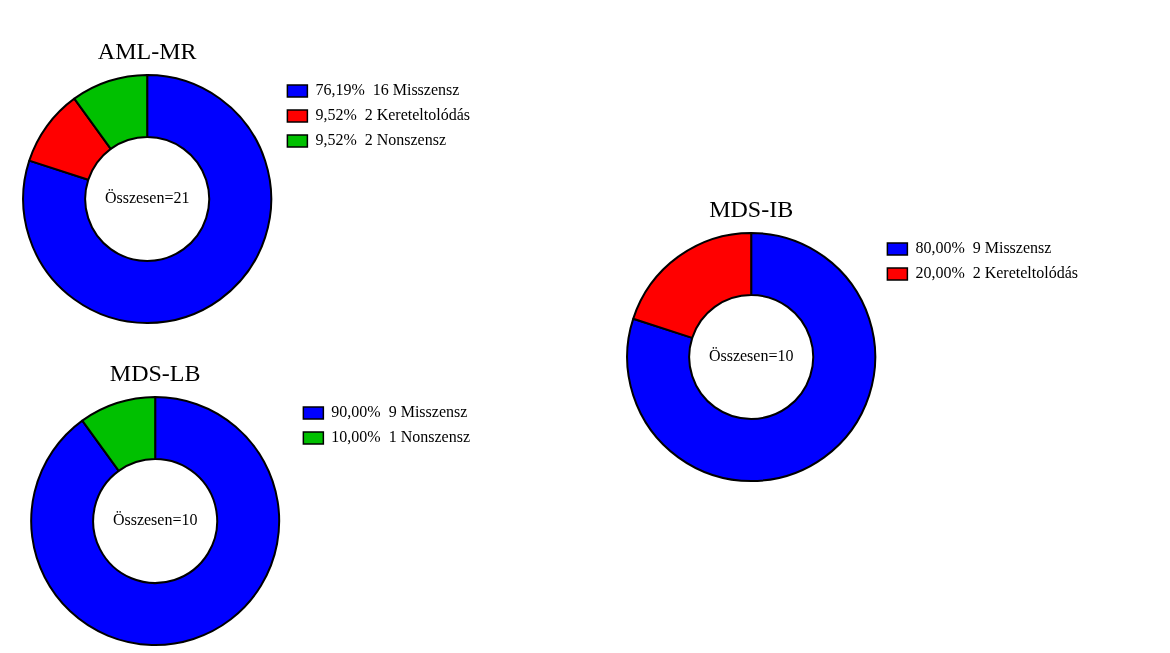 The width and height of the screenshot is (1170, 653). What do you see at coordinates (400, 437) in the screenshot?
I see `legend-label: 10,00% 1 Nonszensz` at bounding box center [400, 437].